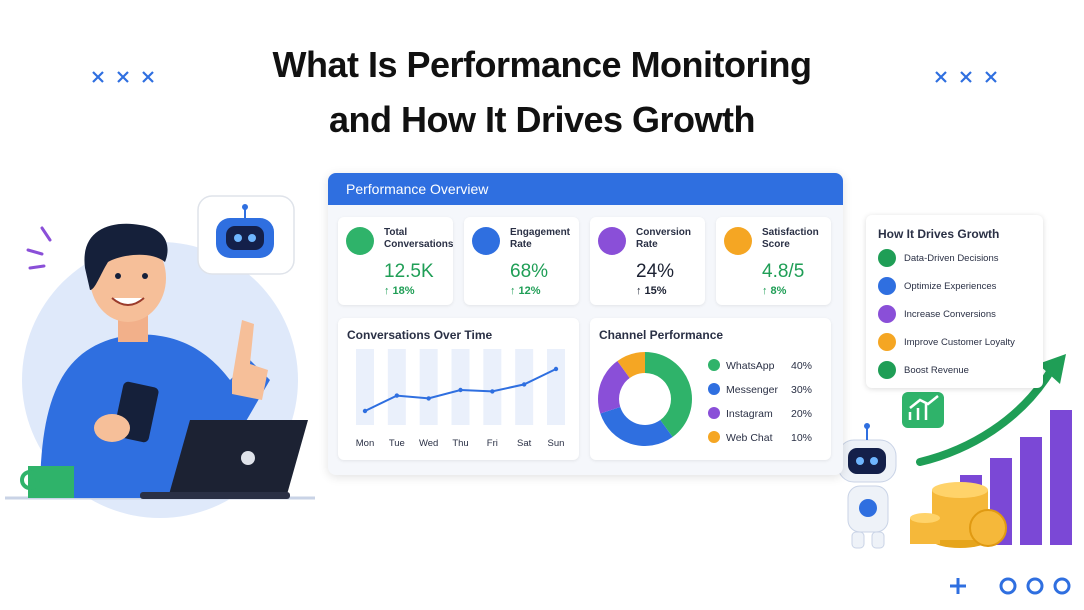 The width and height of the screenshot is (1084, 610). What do you see at coordinates (783, 271) in the screenshot?
I see `kpi-value: 4.8/5` at bounding box center [783, 271].